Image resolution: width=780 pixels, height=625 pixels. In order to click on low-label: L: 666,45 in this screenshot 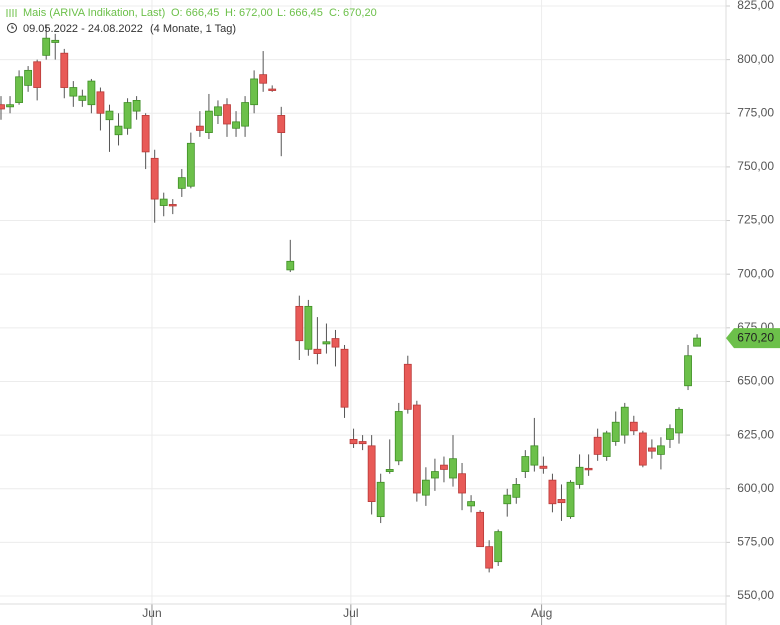, I will do `click(300, 13)`.